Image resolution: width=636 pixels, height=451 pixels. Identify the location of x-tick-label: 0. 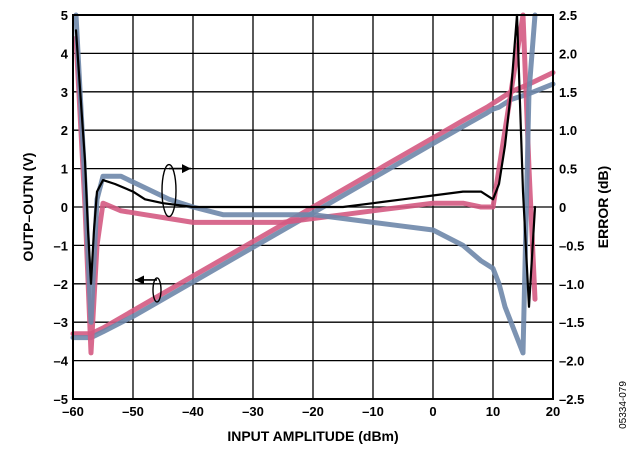
(432, 411).